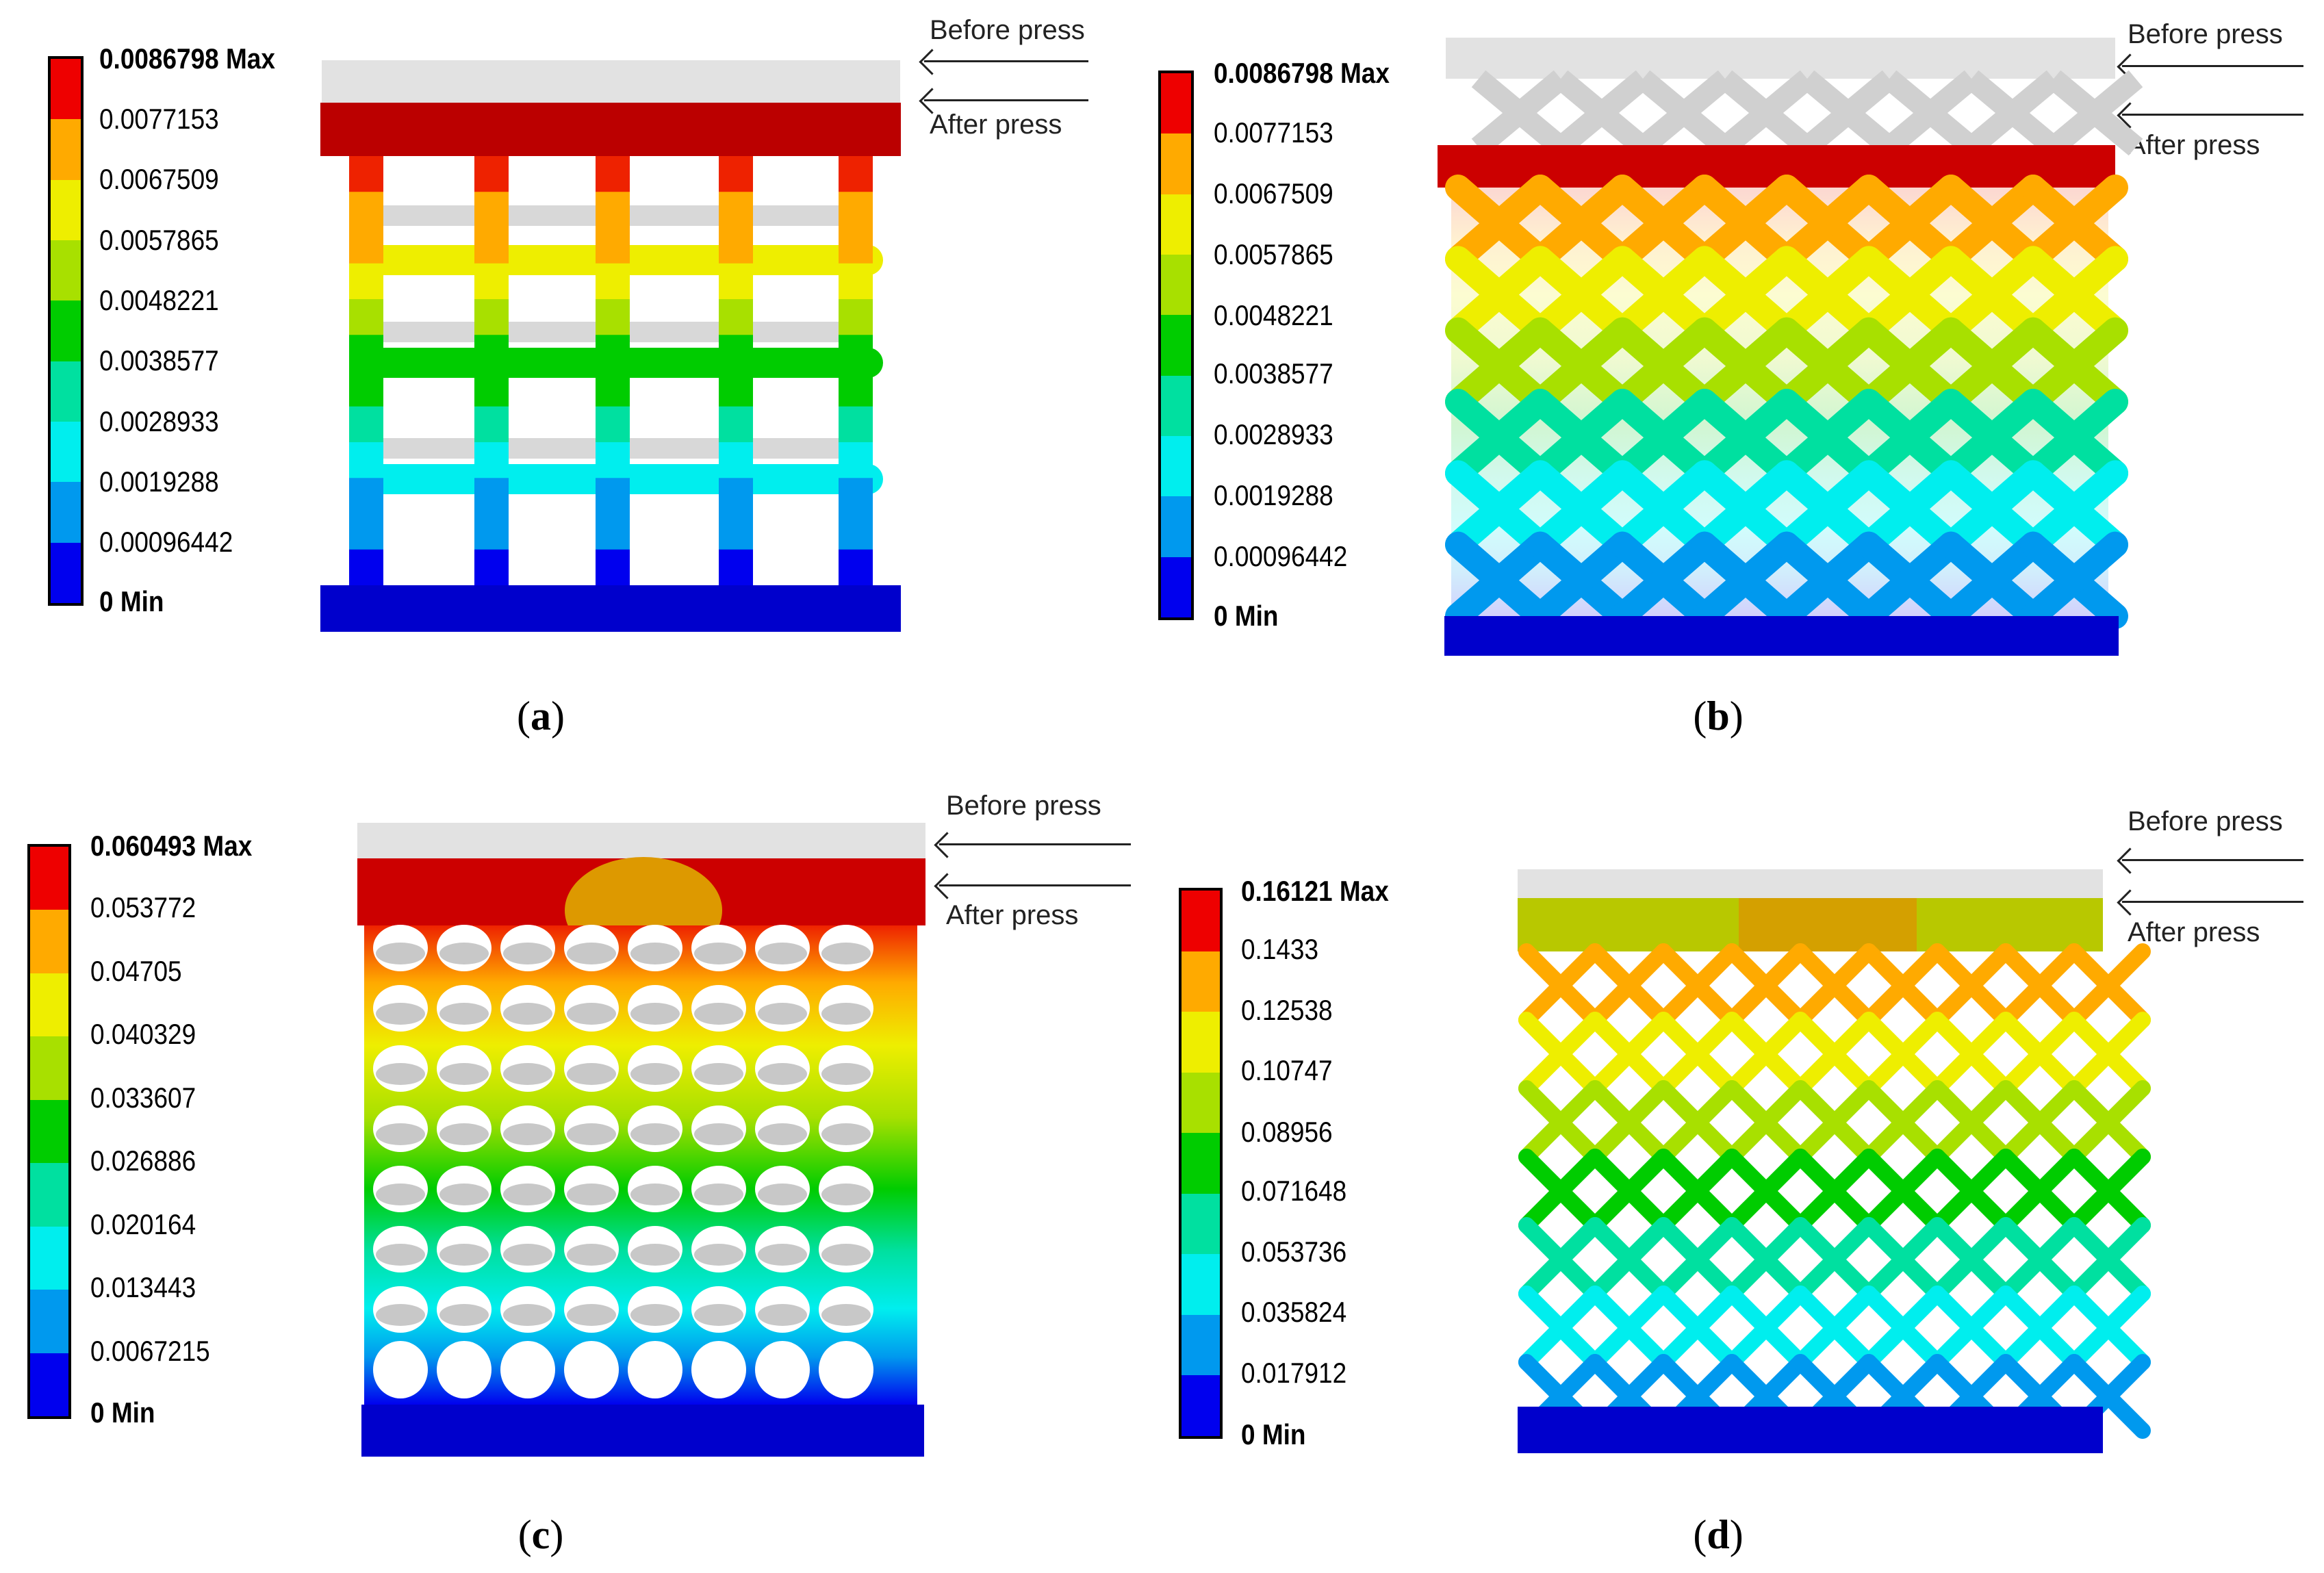 The height and width of the screenshot is (1573, 2324). I want to click on legend-label: 0.053736, so click(1294, 1252).